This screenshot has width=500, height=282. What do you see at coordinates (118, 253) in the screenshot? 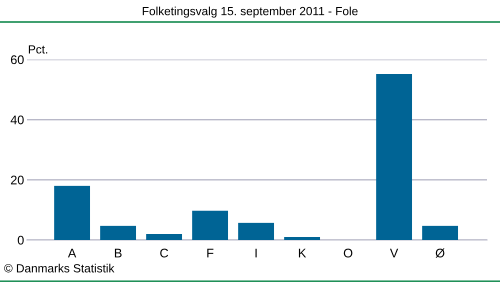
I see `x-tick-label: B` at bounding box center [118, 253].